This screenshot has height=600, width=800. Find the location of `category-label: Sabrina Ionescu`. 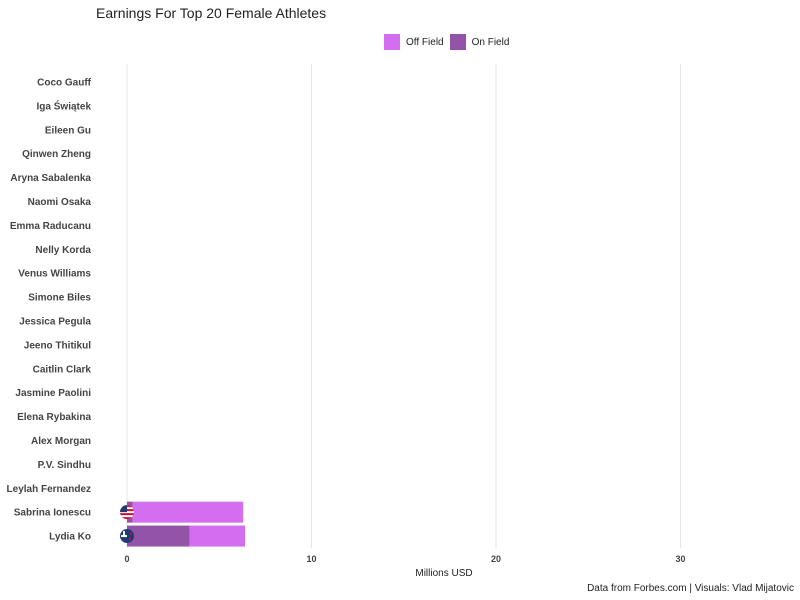

category-label: Sabrina Ionescu is located at coordinates (52, 513).